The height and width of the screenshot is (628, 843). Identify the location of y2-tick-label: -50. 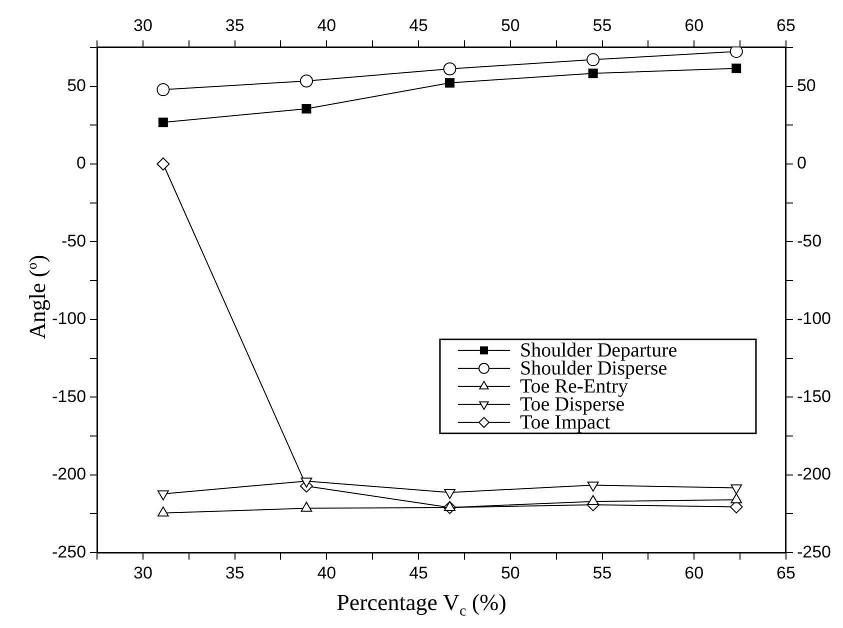
(809, 240).